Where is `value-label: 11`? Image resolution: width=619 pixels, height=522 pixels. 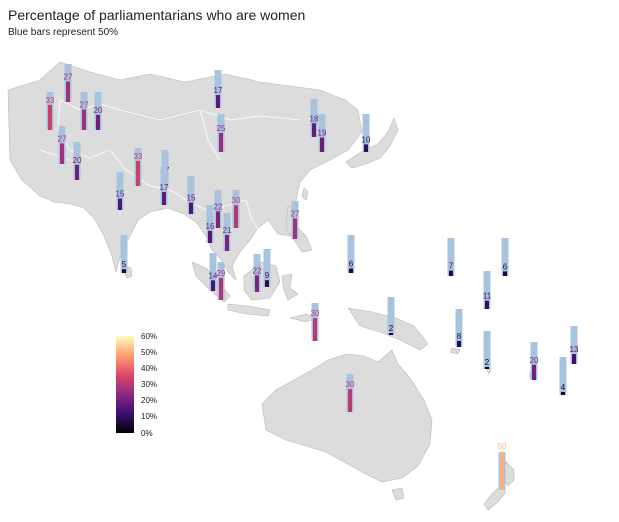 value-label: 11 is located at coordinates (487, 296).